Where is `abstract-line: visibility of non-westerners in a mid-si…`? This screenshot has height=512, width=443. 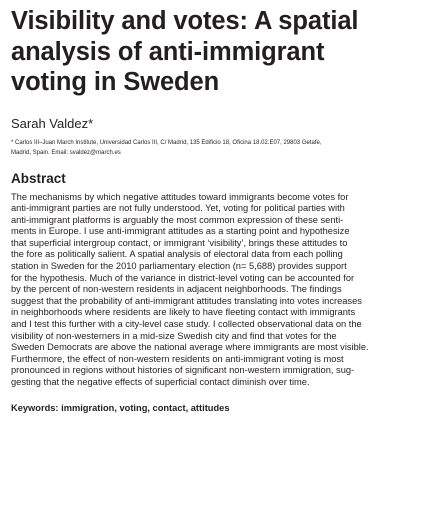
abstract-line: visibility of non-westerners in a mid-si… is located at coordinates (174, 335).